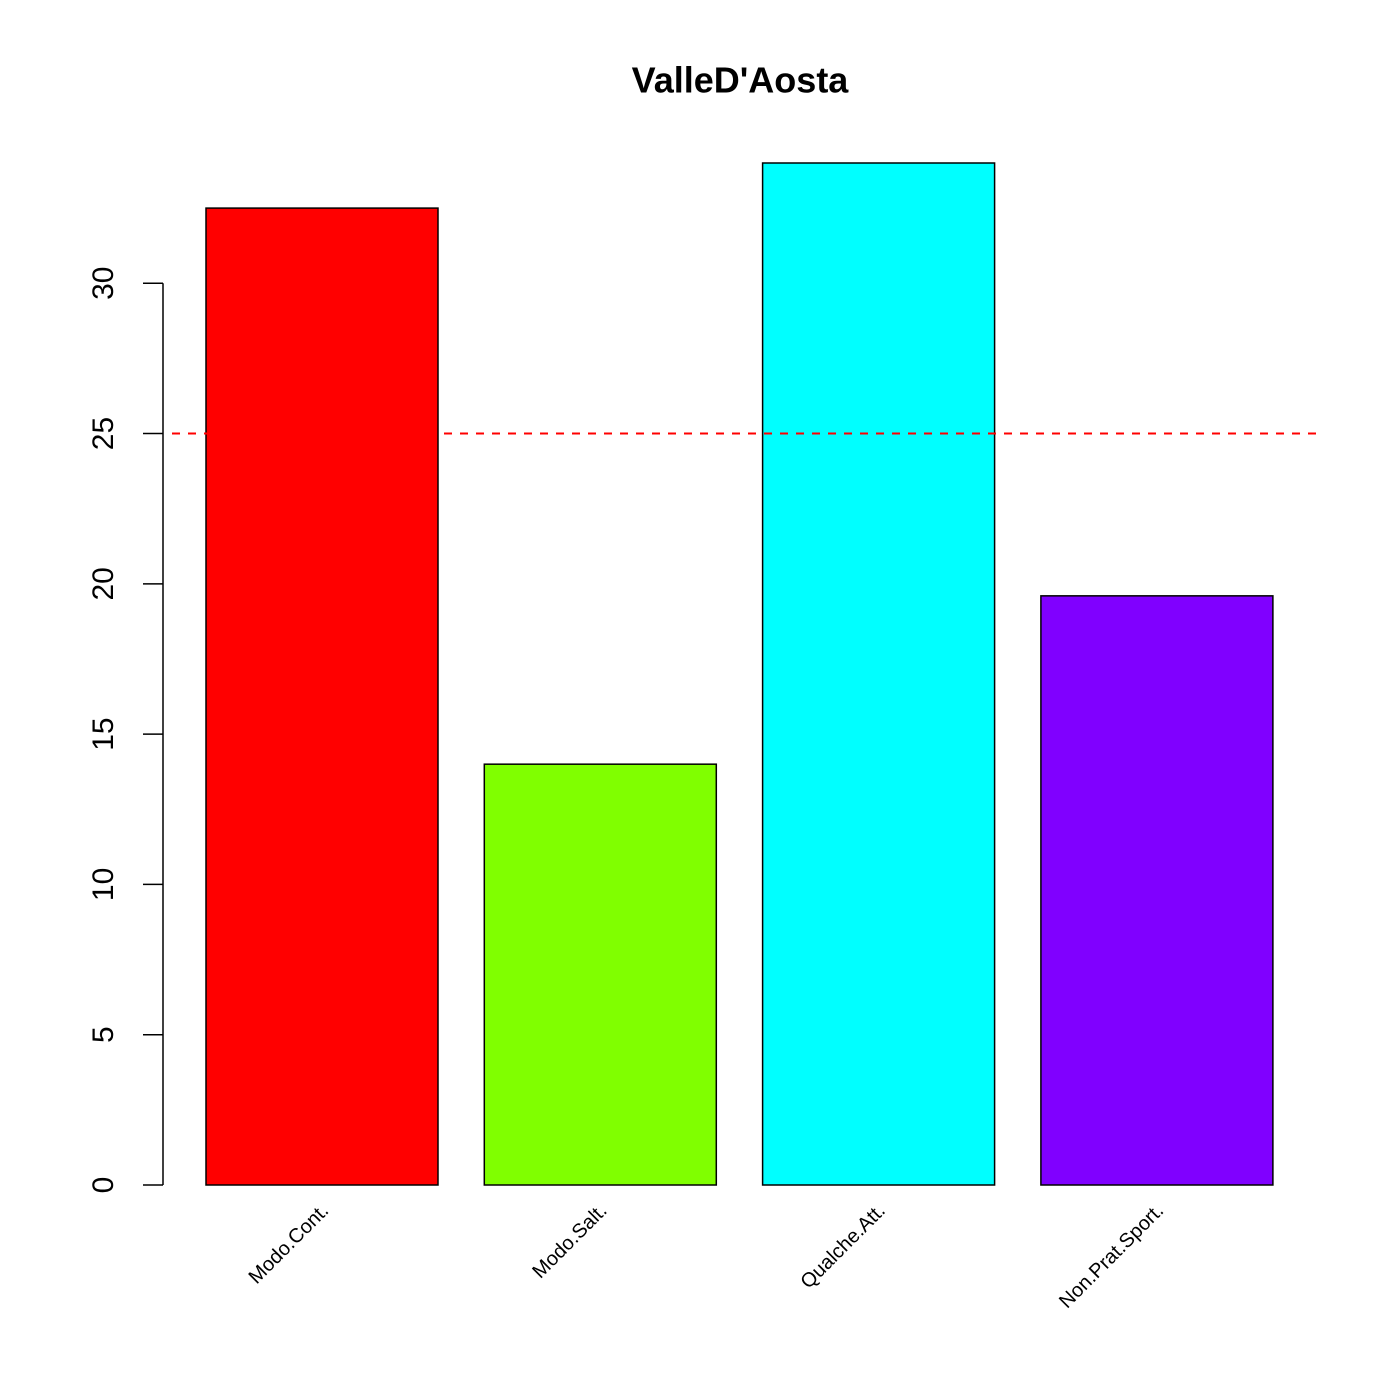  What do you see at coordinates (842, 1246) in the screenshot?
I see `x-tick-label: Qualche.Att.` at bounding box center [842, 1246].